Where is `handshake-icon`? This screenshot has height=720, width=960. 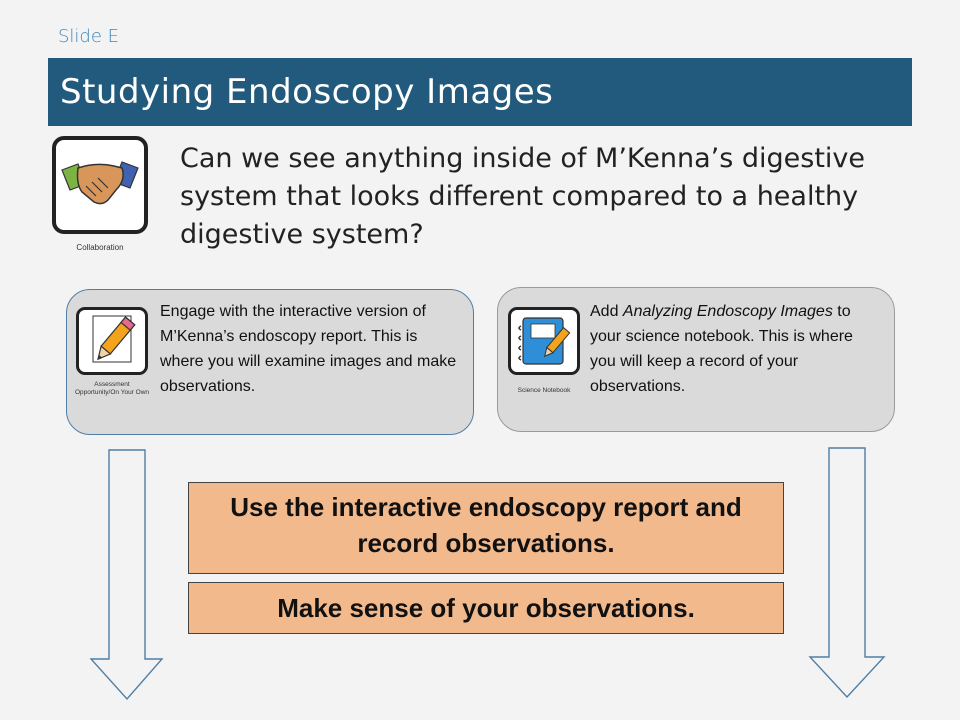 handshake-icon is located at coordinates (100, 183).